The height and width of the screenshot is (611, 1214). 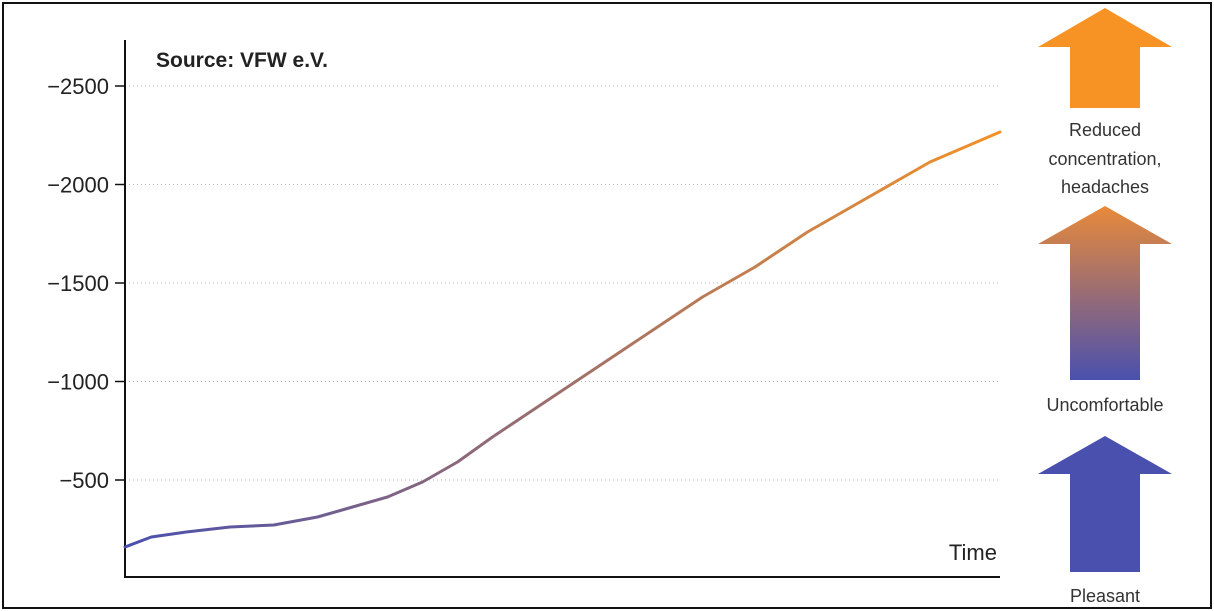 What do you see at coordinates (1105, 130) in the screenshot?
I see `caption-line: Reduced` at bounding box center [1105, 130].